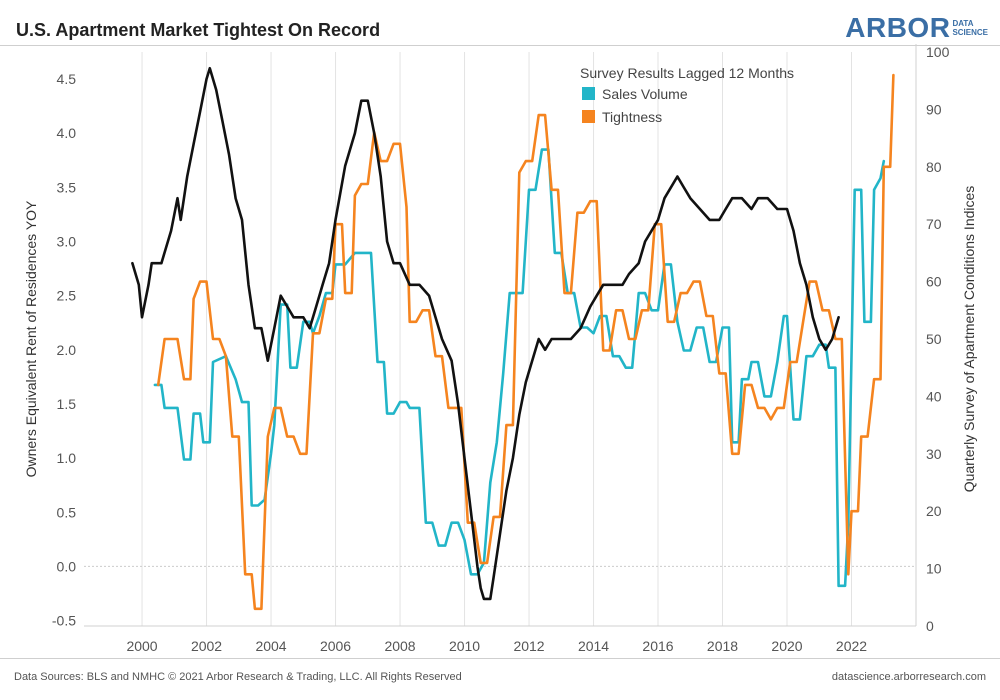  What do you see at coordinates (528, 646) in the screenshot?
I see `x-tick-label: 2012` at bounding box center [528, 646].